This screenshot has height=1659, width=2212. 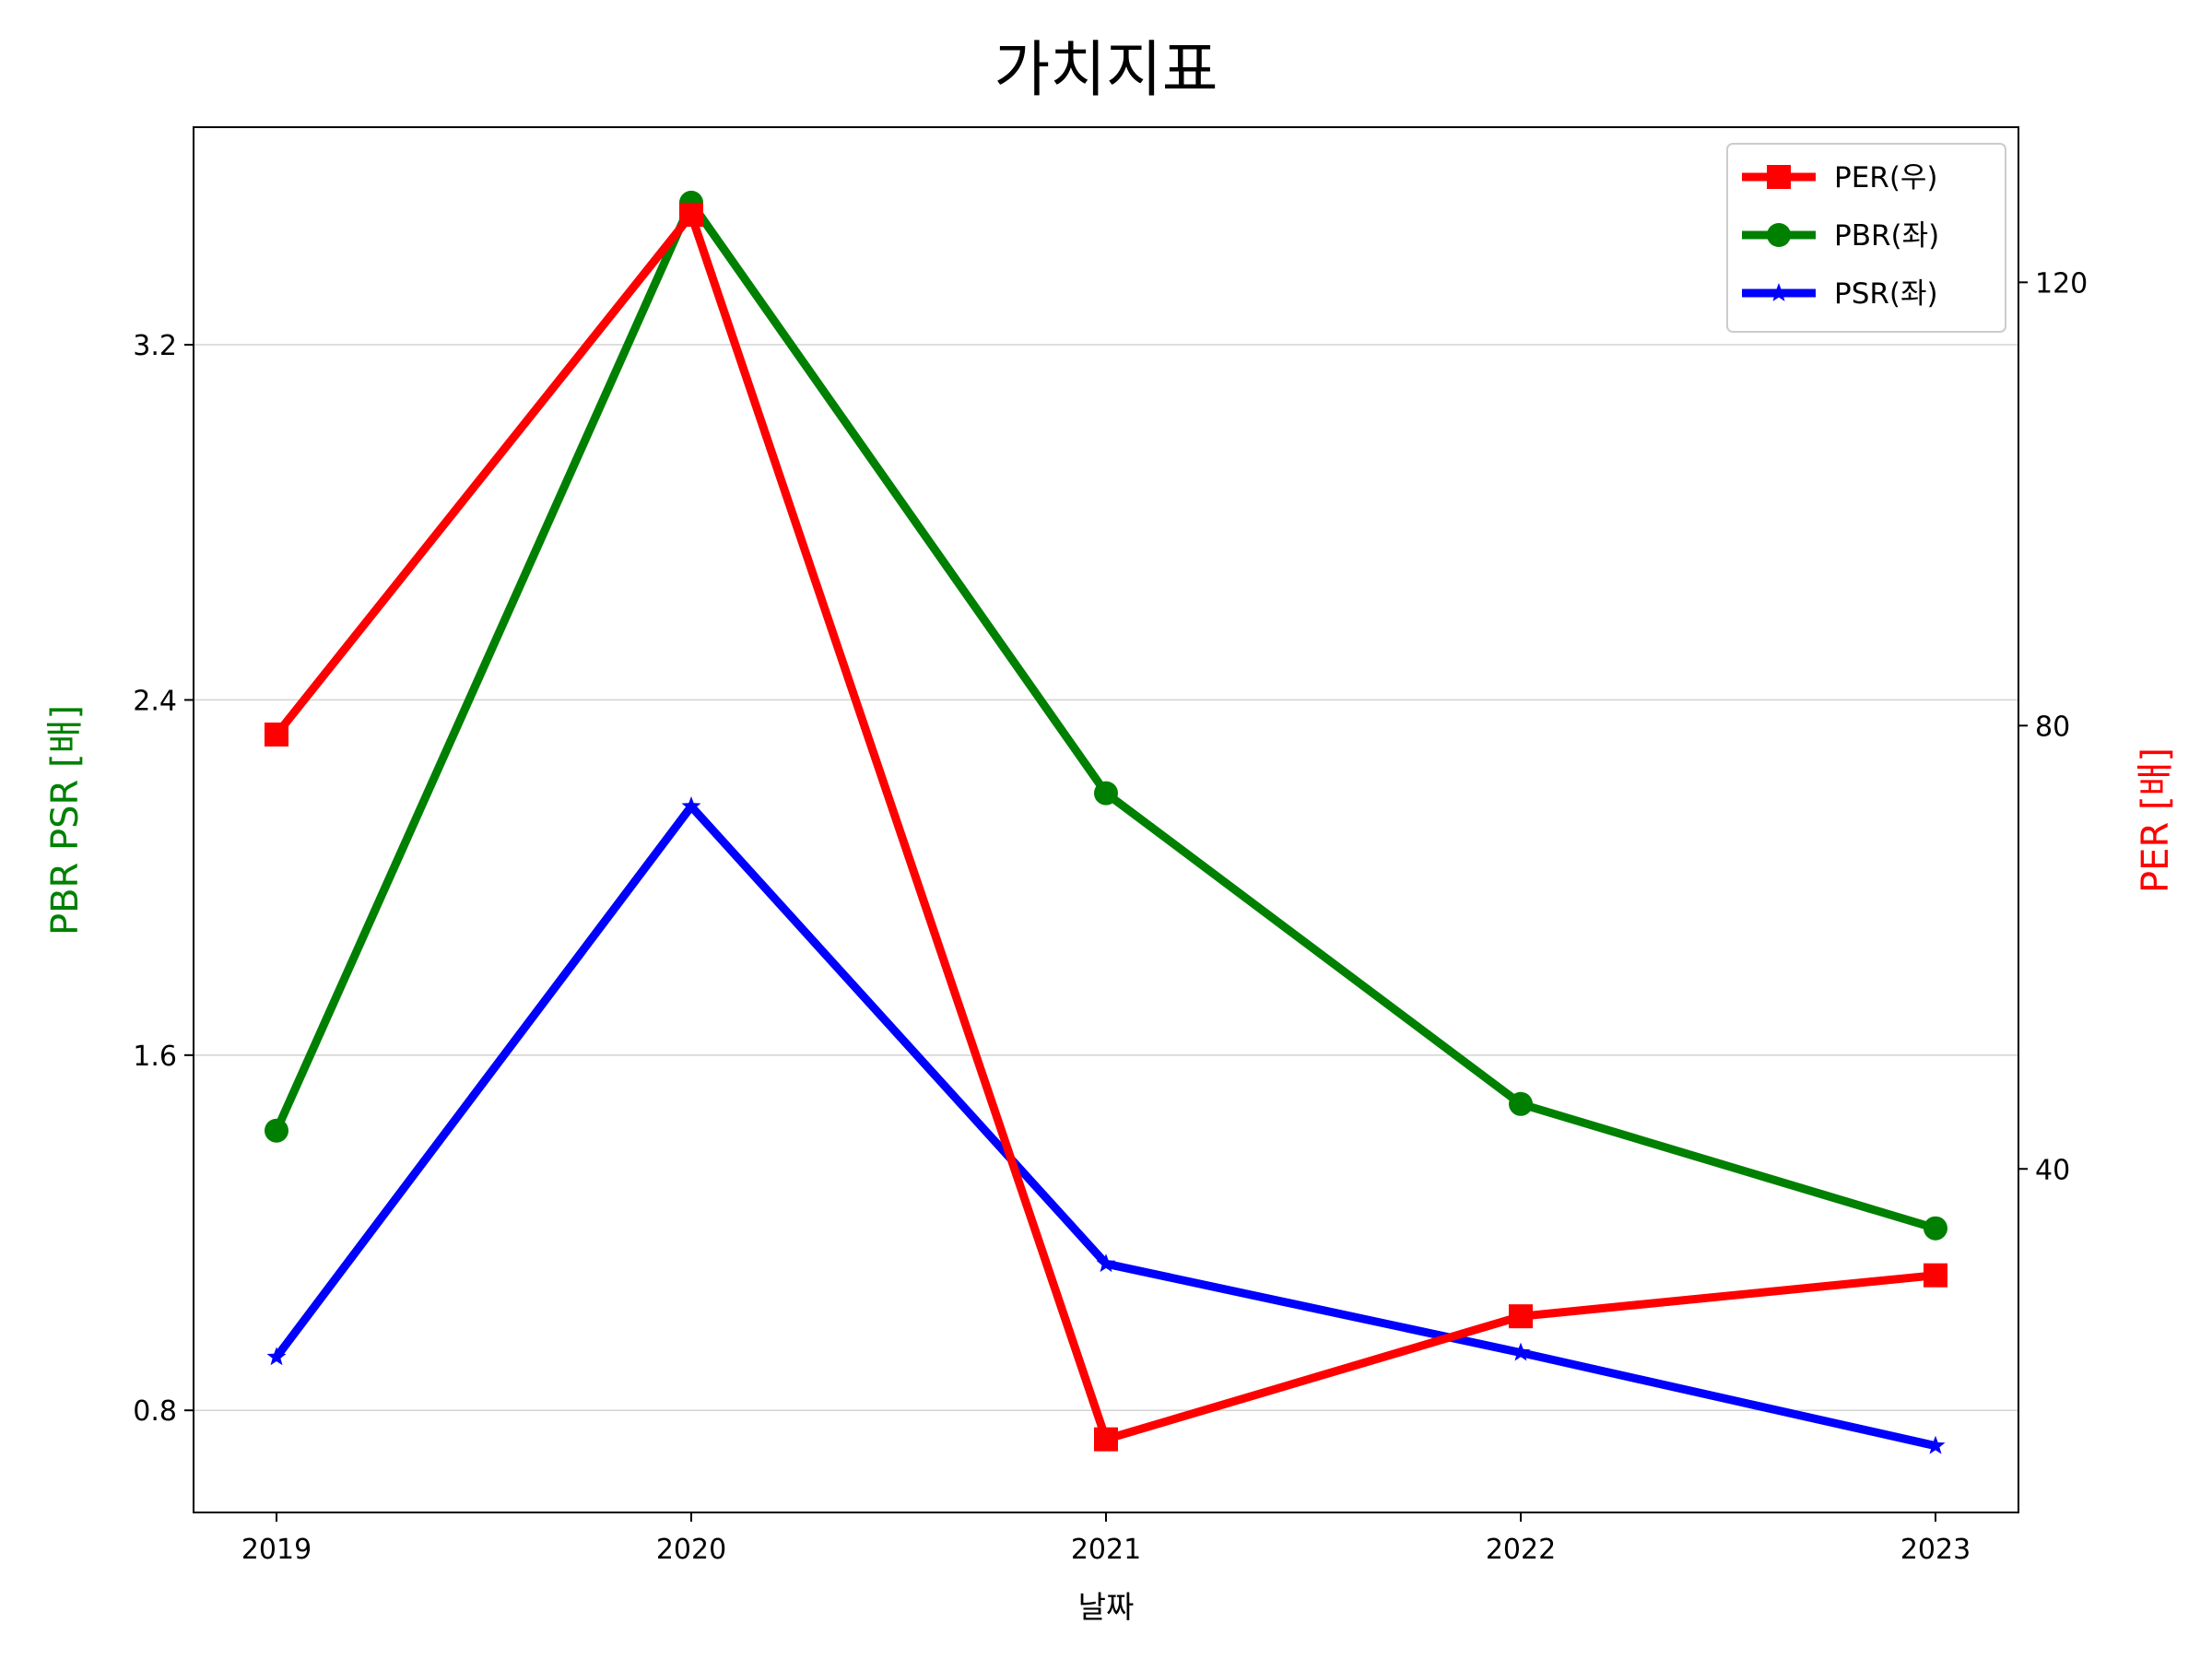 I want to click on x-tick-label: 2022, so click(x=1521, y=1550).